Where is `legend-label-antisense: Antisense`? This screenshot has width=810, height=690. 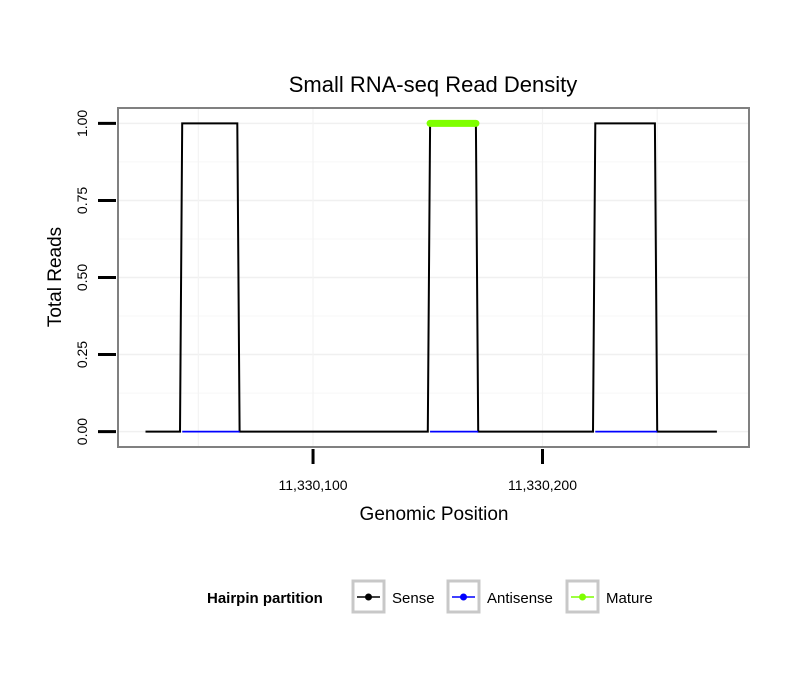 legend-label-antisense: Antisense is located at coordinates (520, 598).